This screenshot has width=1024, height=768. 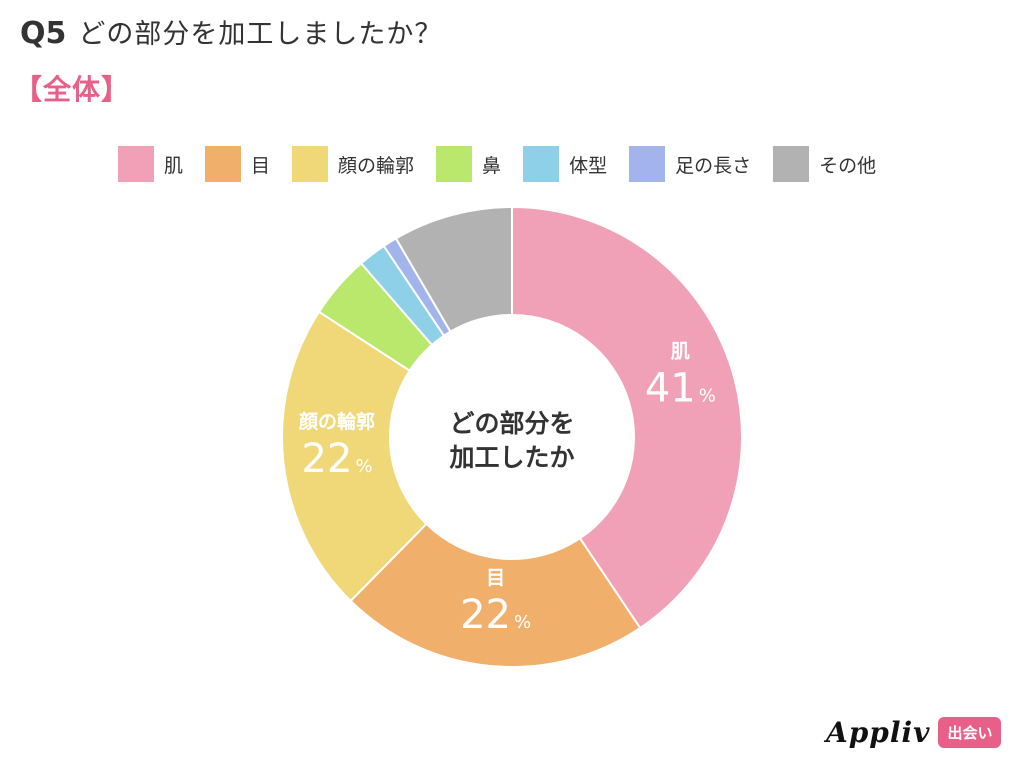 I want to click on legend-label: 足の長さ, so click(x=713, y=165).